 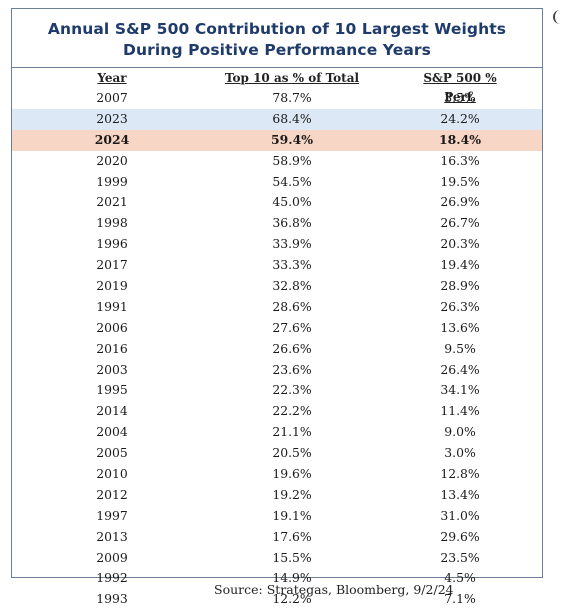 What do you see at coordinates (112, 327) in the screenshot?
I see `cell-year: 2006` at bounding box center [112, 327].